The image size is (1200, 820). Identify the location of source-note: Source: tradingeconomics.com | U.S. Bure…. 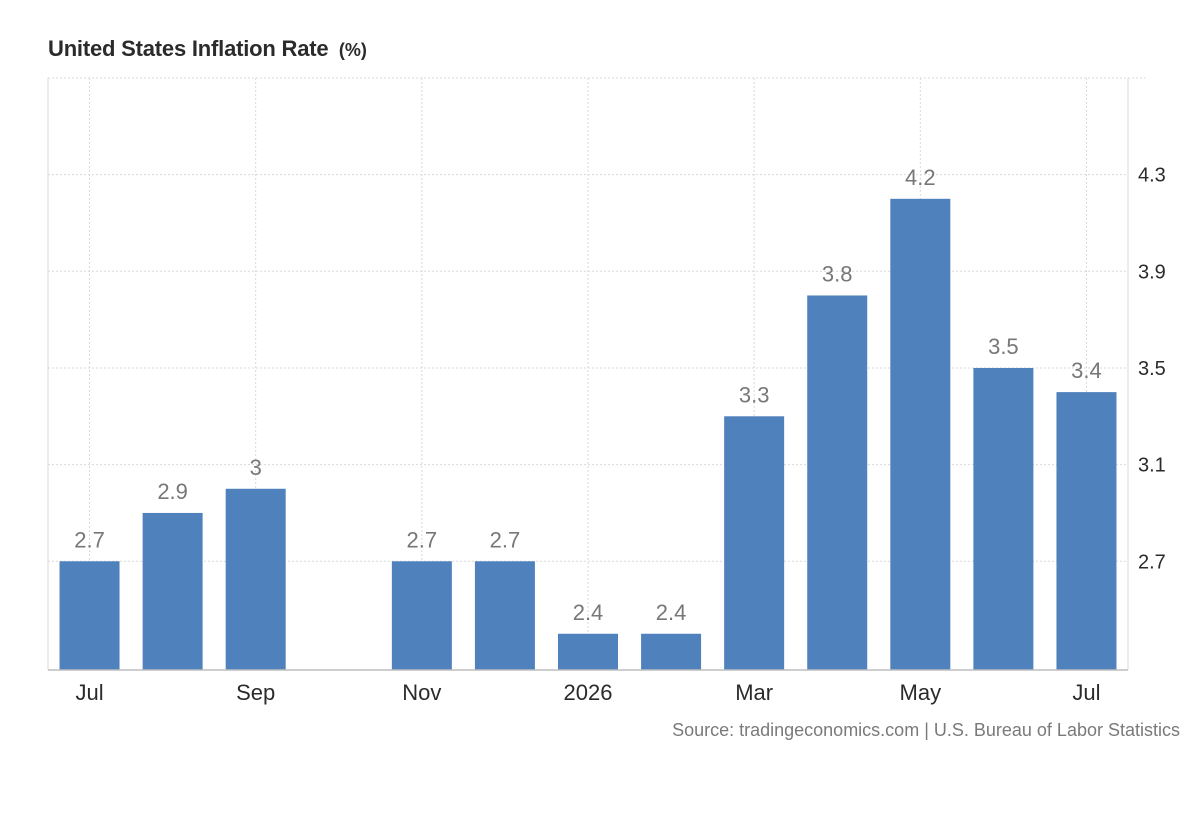
(926, 730).